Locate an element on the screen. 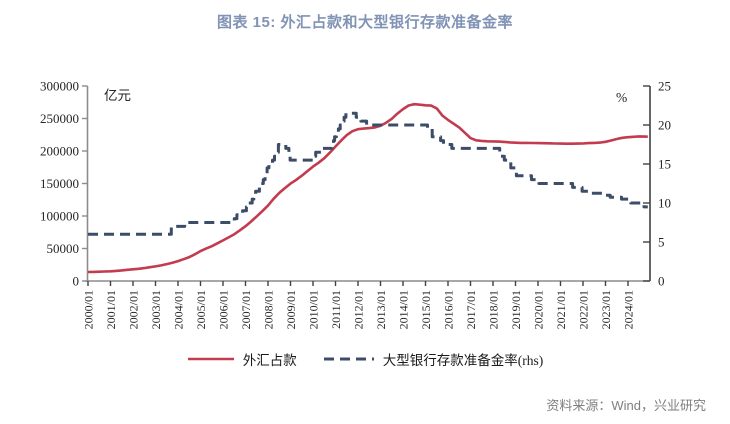  x-tick-label: 2014/01 is located at coordinates (404, 309).